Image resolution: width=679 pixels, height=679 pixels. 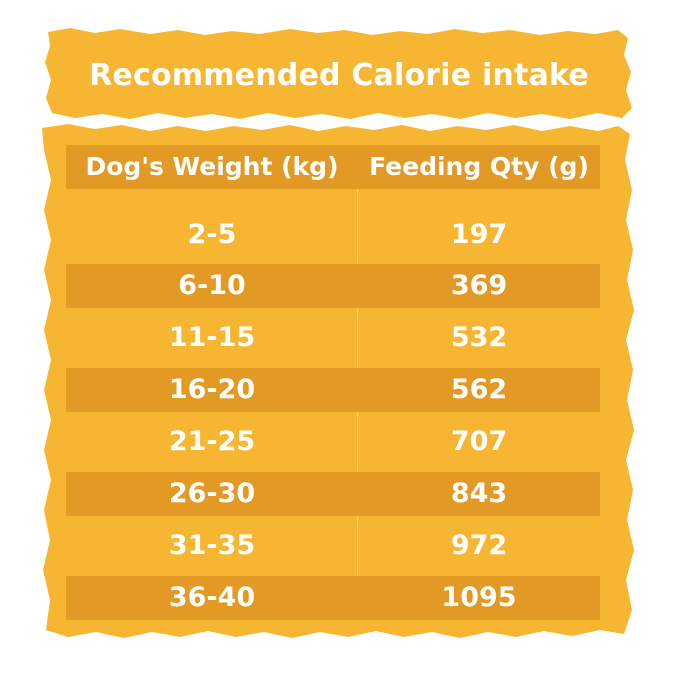 I want to click on qty-cell: 843, so click(x=479, y=493).